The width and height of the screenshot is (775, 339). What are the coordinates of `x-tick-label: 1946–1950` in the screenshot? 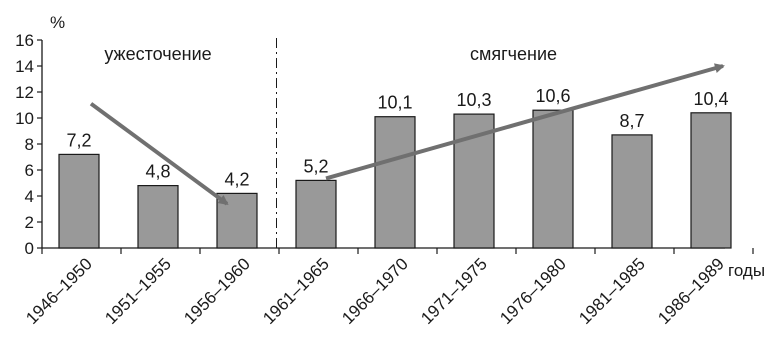 It's located at (59, 291).